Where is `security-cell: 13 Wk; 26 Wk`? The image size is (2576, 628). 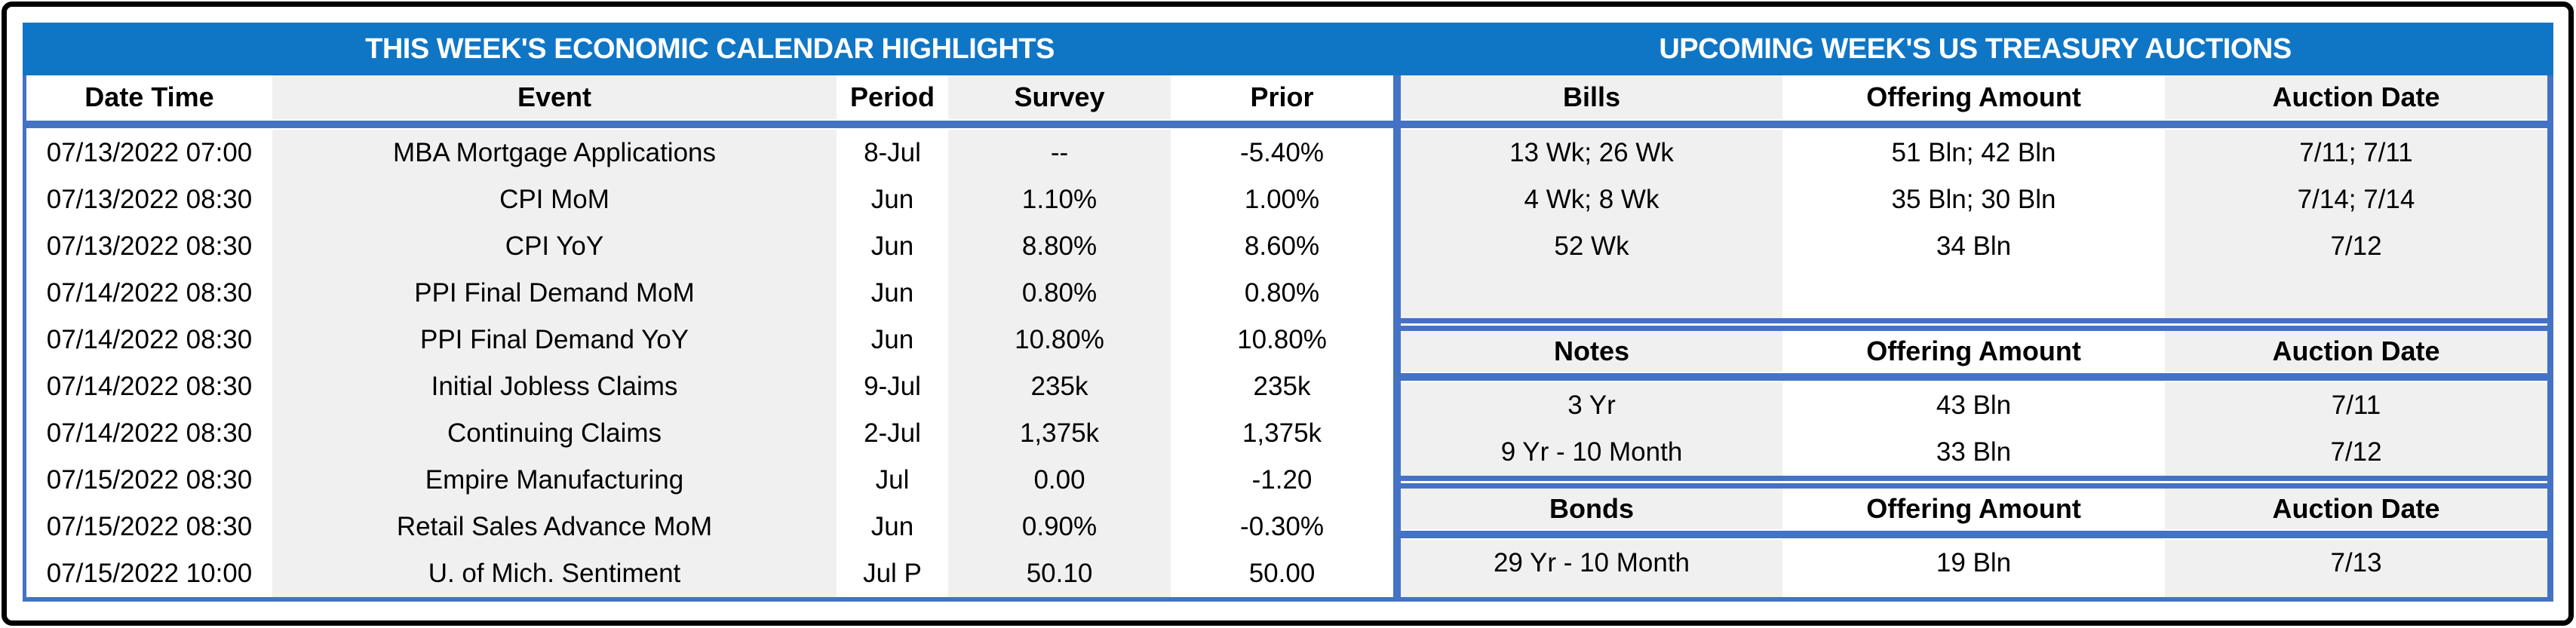 security-cell: 13 Wk; 26 Wk is located at coordinates (1592, 153).